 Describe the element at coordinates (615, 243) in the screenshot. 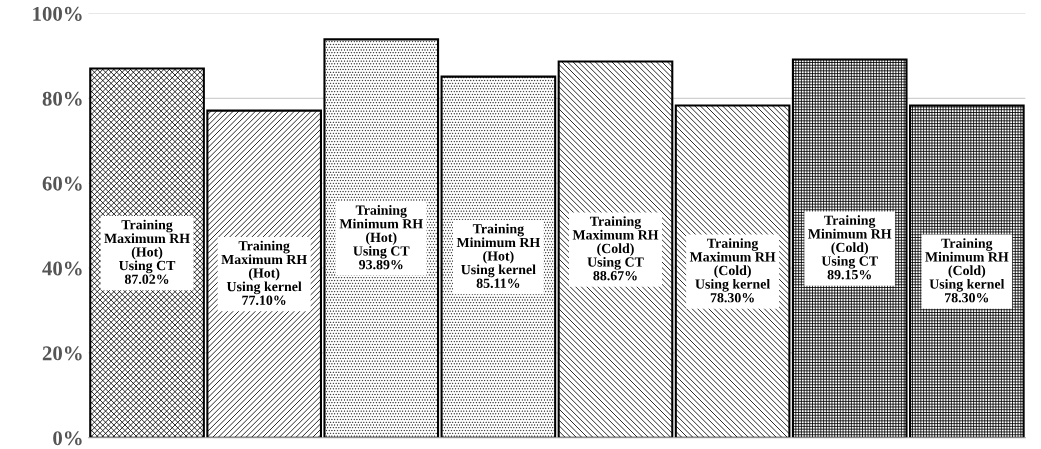

I see `x-tick-label: Training Maximum RH (Cold) Using CT` at that location.